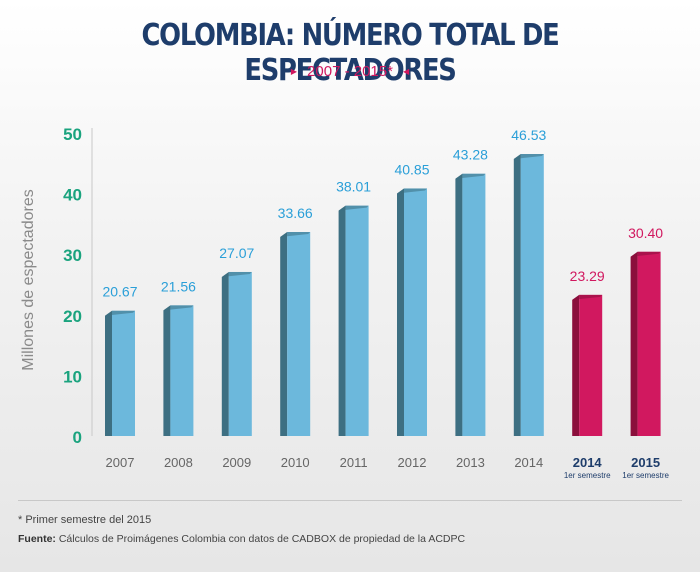 This screenshot has height=572, width=700. I want to click on x-tick-label: 2011, so click(354, 462).